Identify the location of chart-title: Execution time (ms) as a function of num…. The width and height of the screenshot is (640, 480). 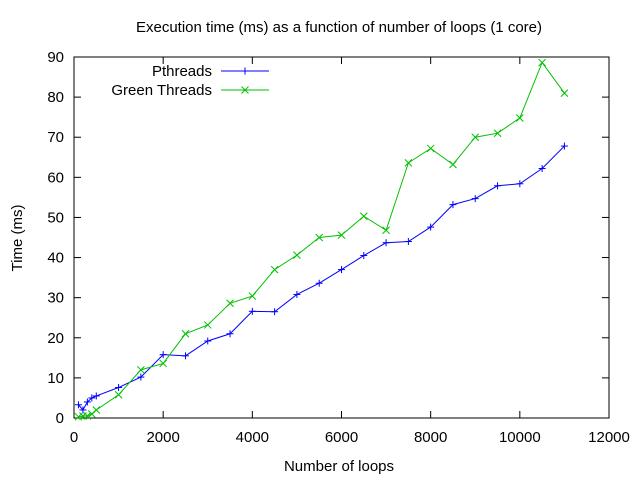
(339, 27).